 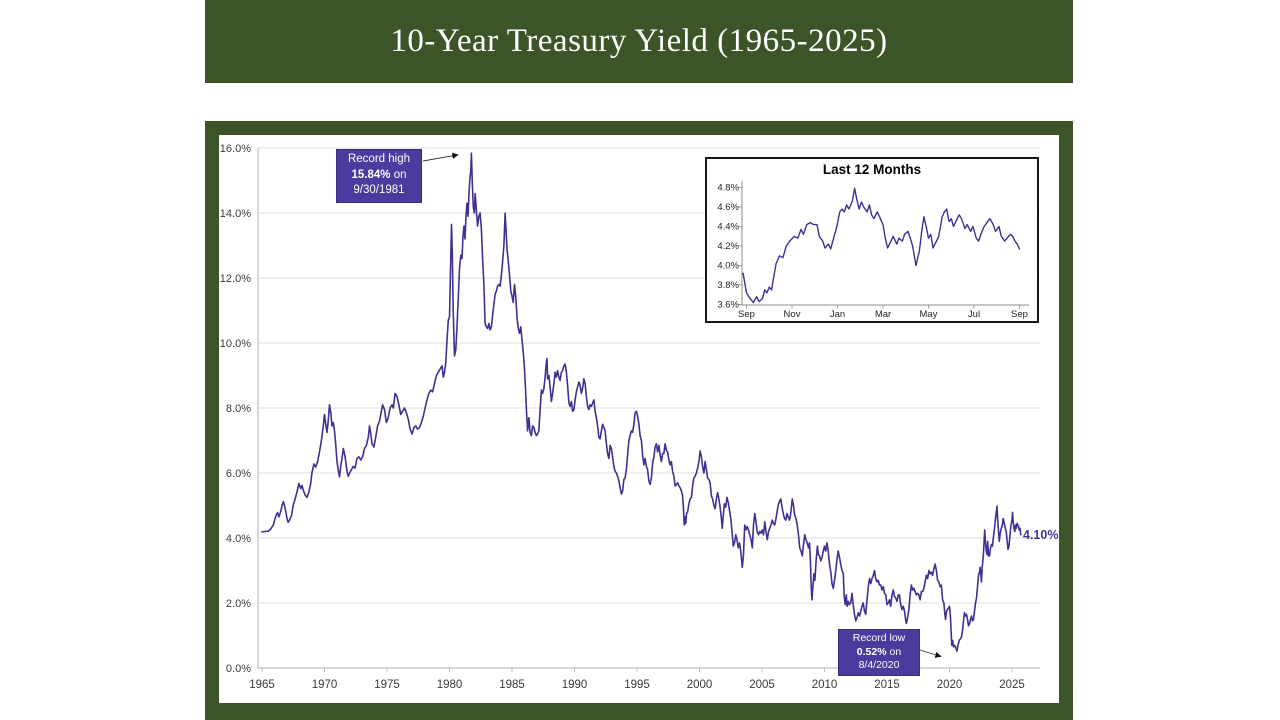 I want to click on svg-text: 2015, so click(x=887, y=685).